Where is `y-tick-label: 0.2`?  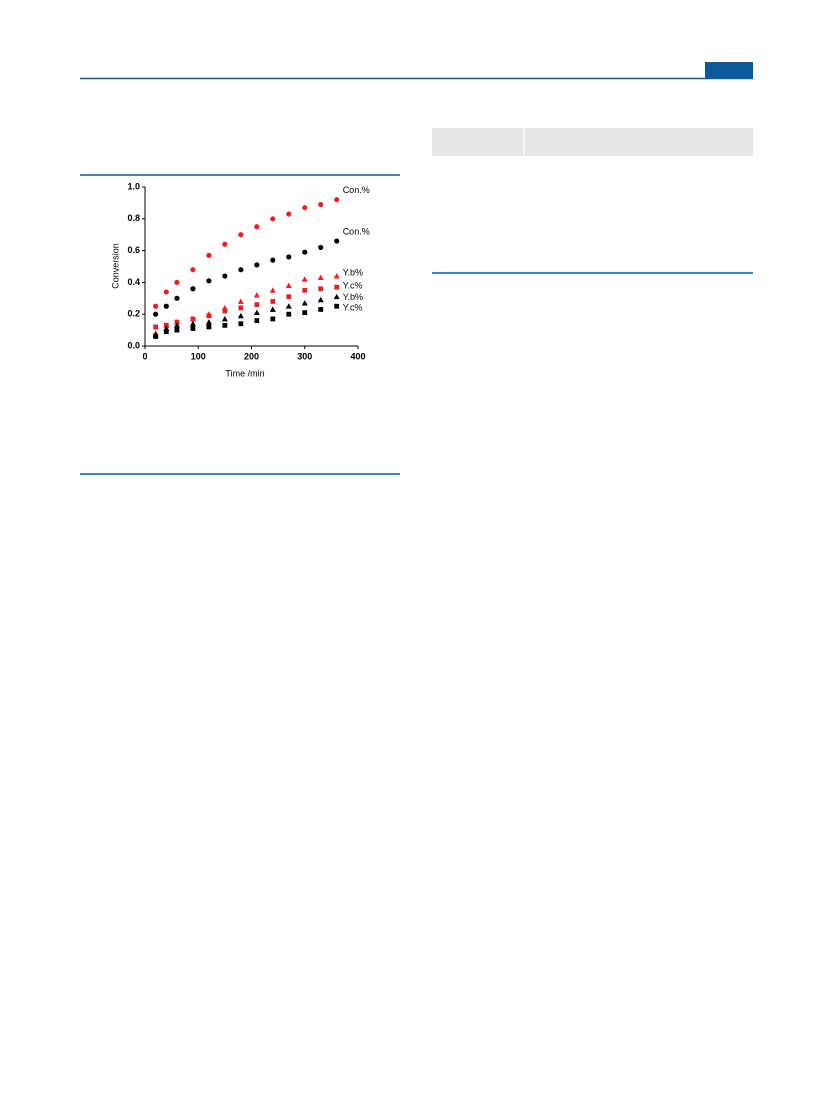 y-tick-label: 0.2 is located at coordinates (133, 314).